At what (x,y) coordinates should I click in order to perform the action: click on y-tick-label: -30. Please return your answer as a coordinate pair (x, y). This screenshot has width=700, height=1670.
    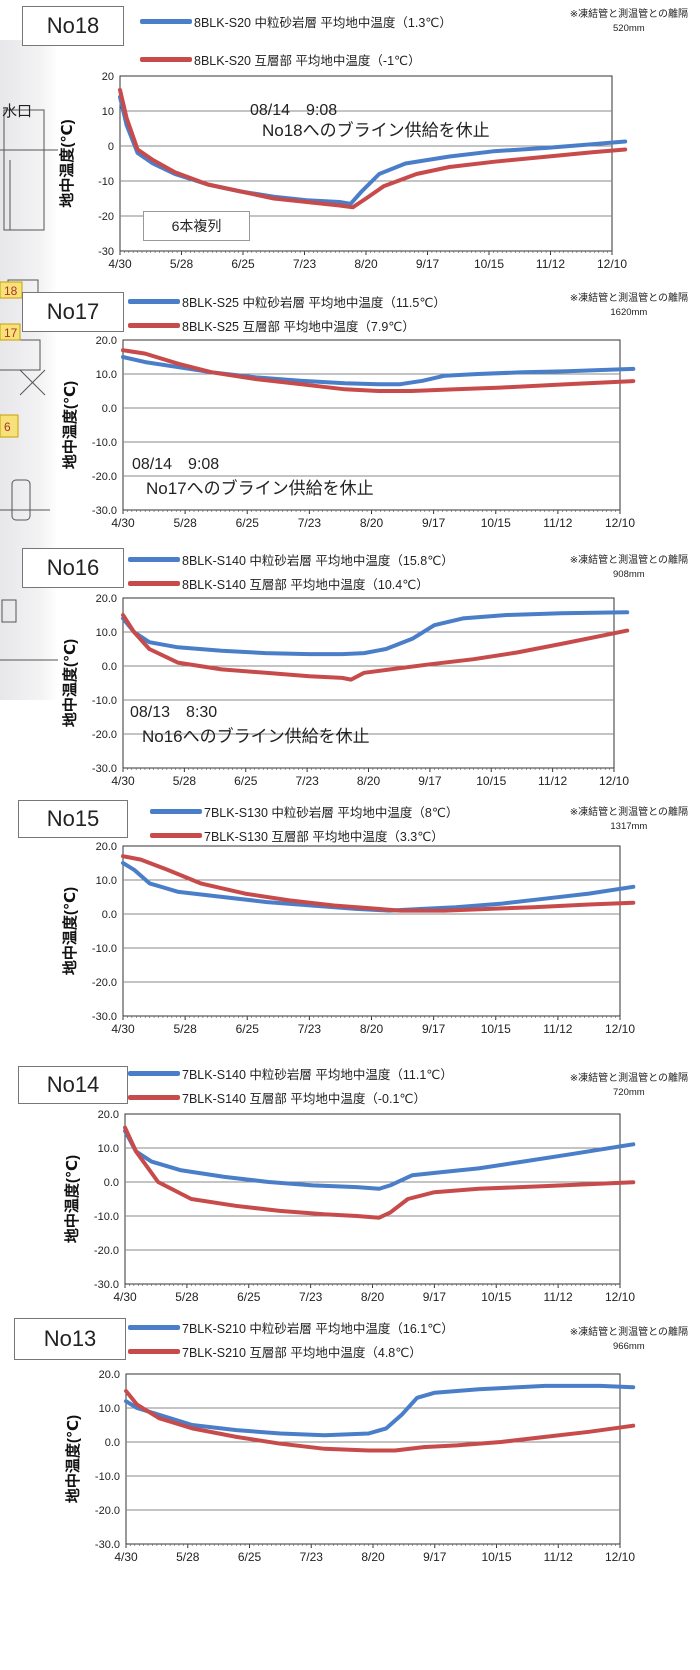
    Looking at the image, I should click on (106, 252).